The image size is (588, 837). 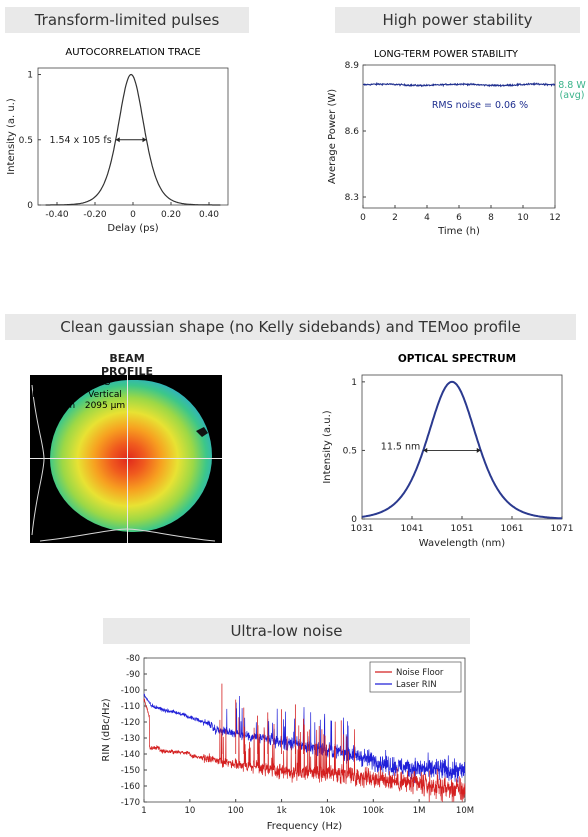 I want to click on power-stability-annotation: RMS noise = 0.06 %, so click(x=480, y=105).